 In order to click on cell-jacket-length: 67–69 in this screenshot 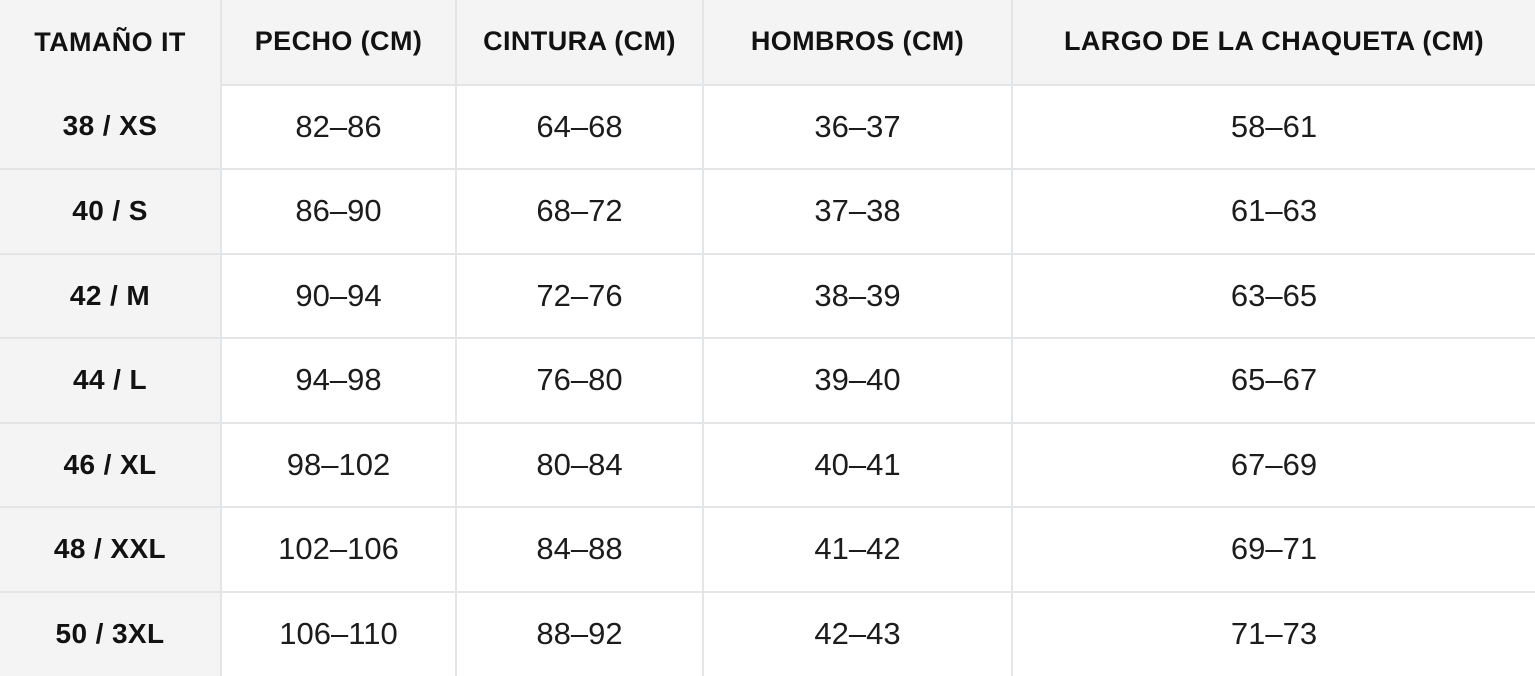, I will do `click(1273, 464)`.